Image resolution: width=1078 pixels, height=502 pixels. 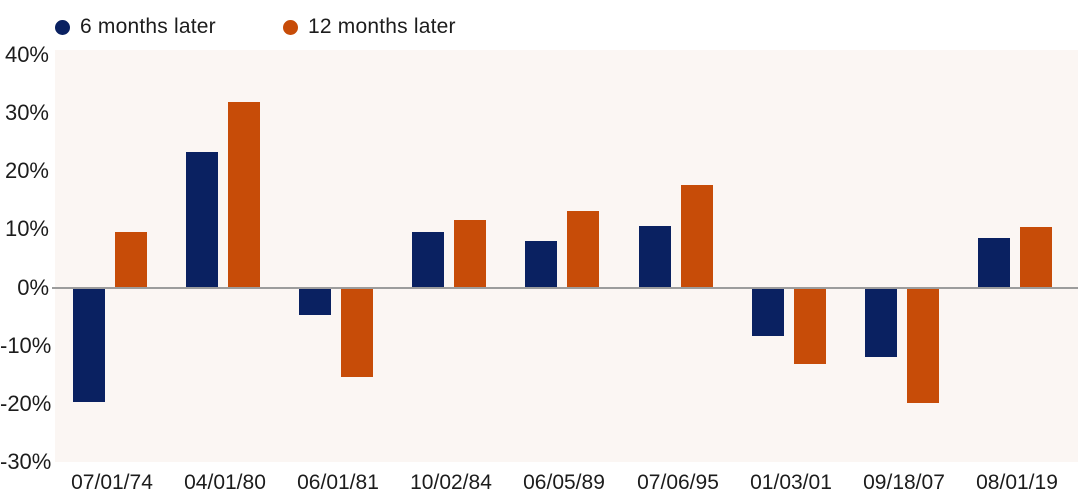 What do you see at coordinates (315, 301) in the screenshot?
I see `bar-6-months-06/01/81` at bounding box center [315, 301].